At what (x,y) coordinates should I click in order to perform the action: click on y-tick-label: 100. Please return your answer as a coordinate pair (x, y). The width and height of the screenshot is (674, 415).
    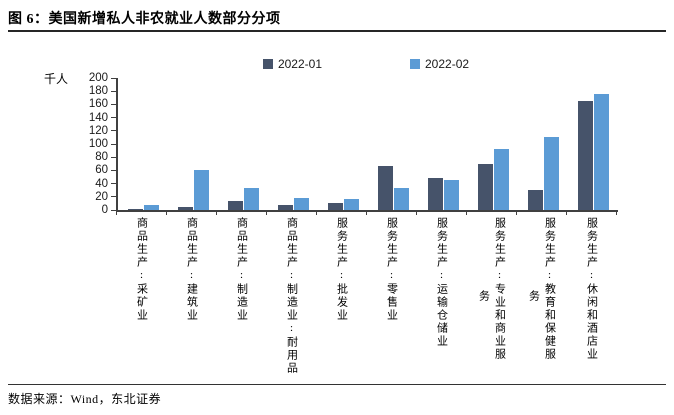
    Looking at the image, I should click on (98, 144).